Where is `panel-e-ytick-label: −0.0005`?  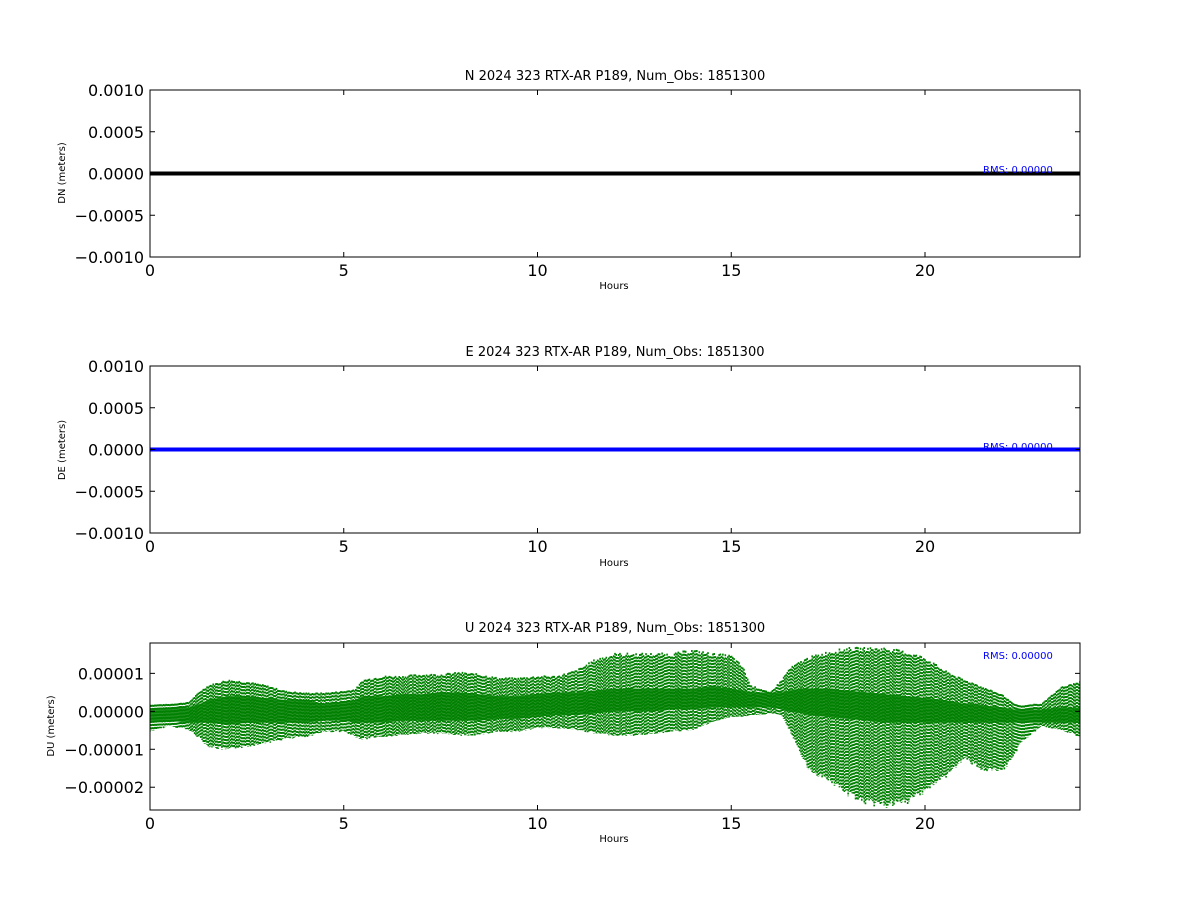
panel-e-ytick-label: −0.0005 is located at coordinates (109, 491).